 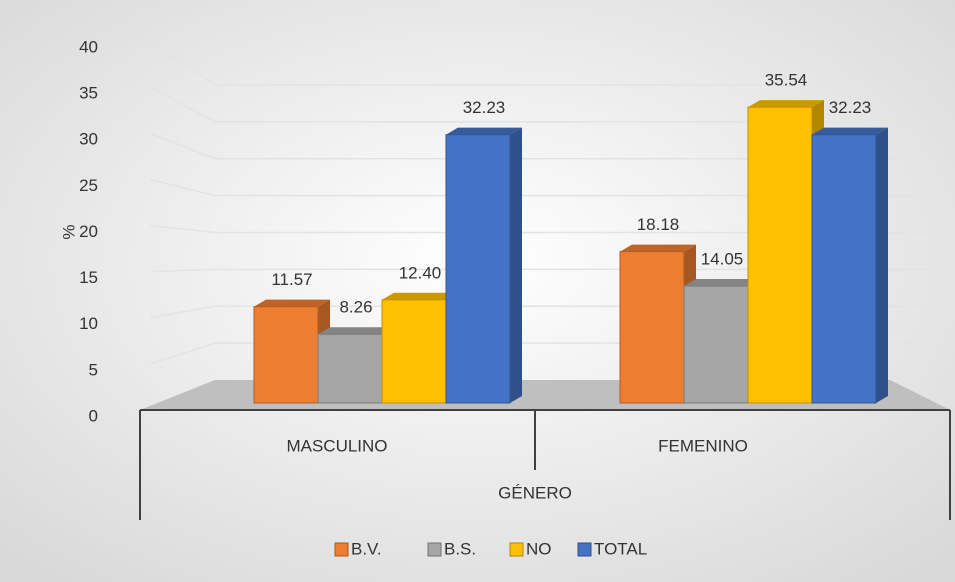 I want to click on value-label: 14.05, so click(x=722, y=259).